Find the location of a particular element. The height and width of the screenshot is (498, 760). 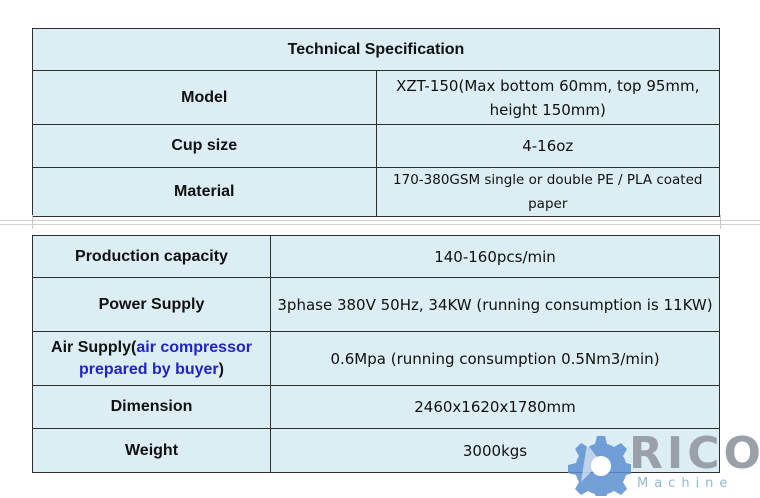

table-row: Cup size 4-16oz is located at coordinates (376, 146).